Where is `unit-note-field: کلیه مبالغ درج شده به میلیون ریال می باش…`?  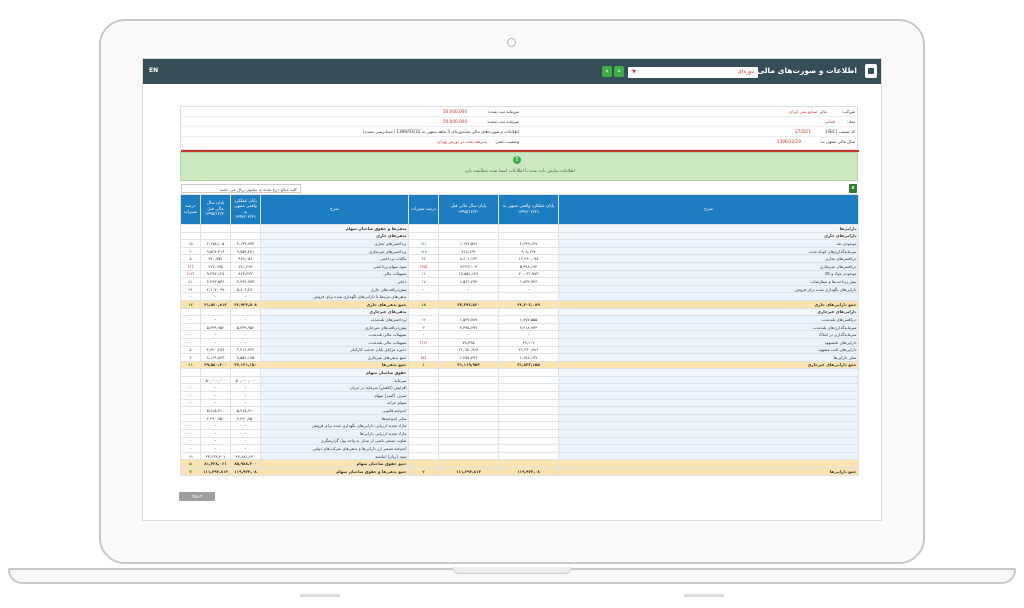 unit-note-field: کلیه مبالغ درج شده به میلیون ریال می باش… is located at coordinates (241, 188).